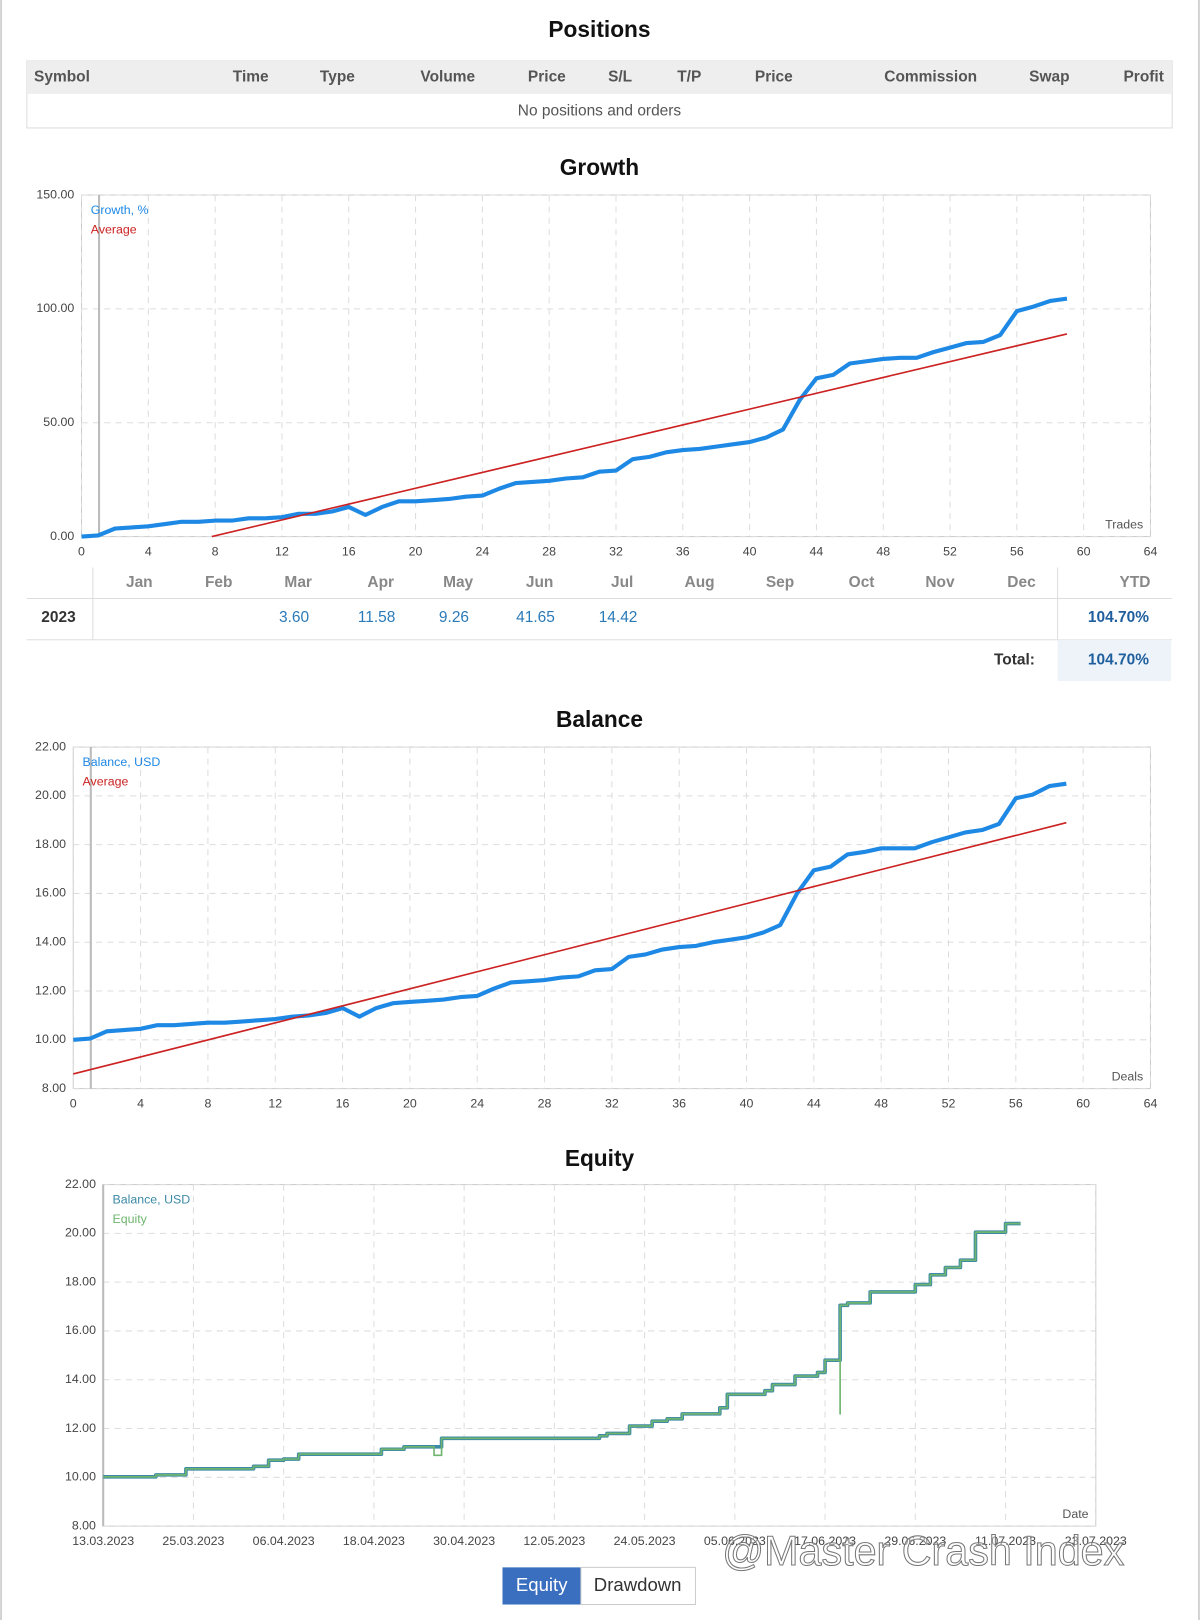 This screenshot has height=1620, width=1200. Describe the element at coordinates (645, 1541) in the screenshot. I see `x-tick-label: 24.05.2023` at that location.